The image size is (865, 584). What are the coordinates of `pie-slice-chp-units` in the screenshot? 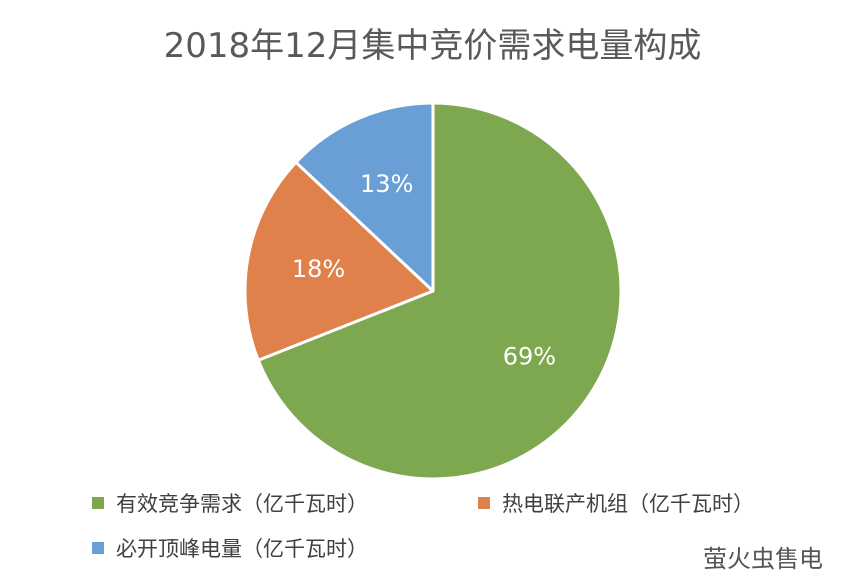 It's located at (339, 261).